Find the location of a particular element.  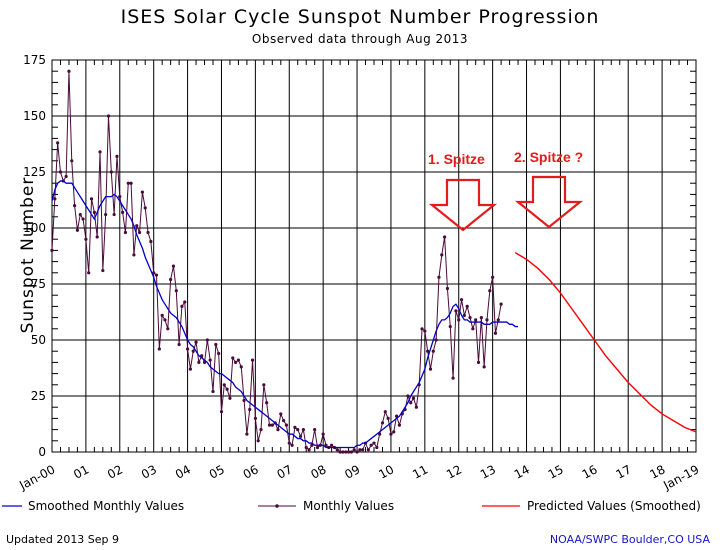

y-tick-label: 0 is located at coordinates (42, 452).